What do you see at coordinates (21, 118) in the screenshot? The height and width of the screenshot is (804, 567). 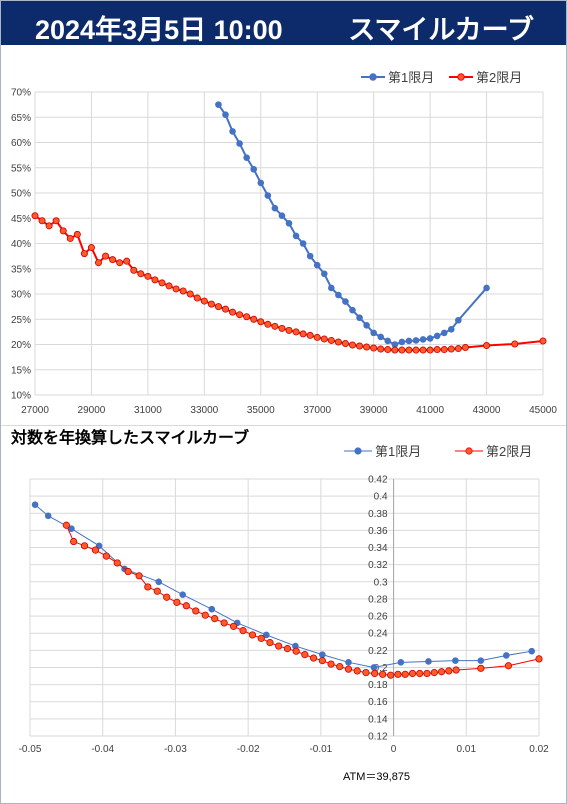 I see `y-tick-label: 65%` at bounding box center [21, 118].